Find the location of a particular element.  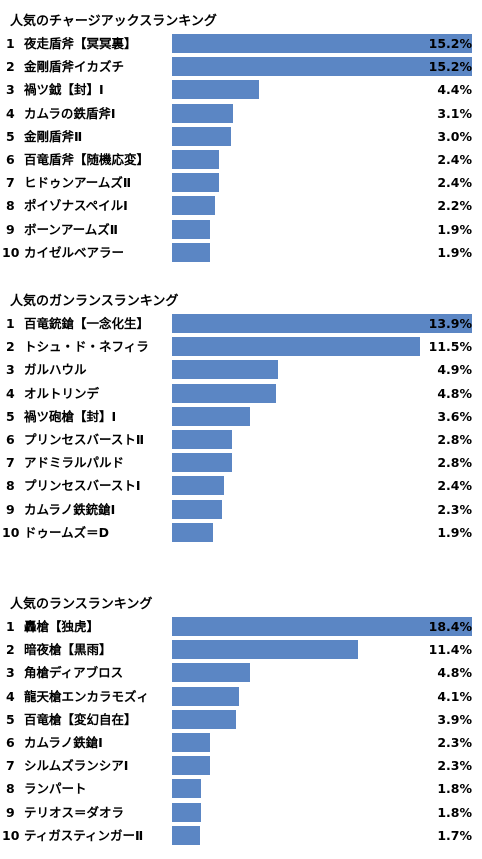

chart-row: 5 百竜槍【変幻自在】 3.9% is located at coordinates (241, 719).